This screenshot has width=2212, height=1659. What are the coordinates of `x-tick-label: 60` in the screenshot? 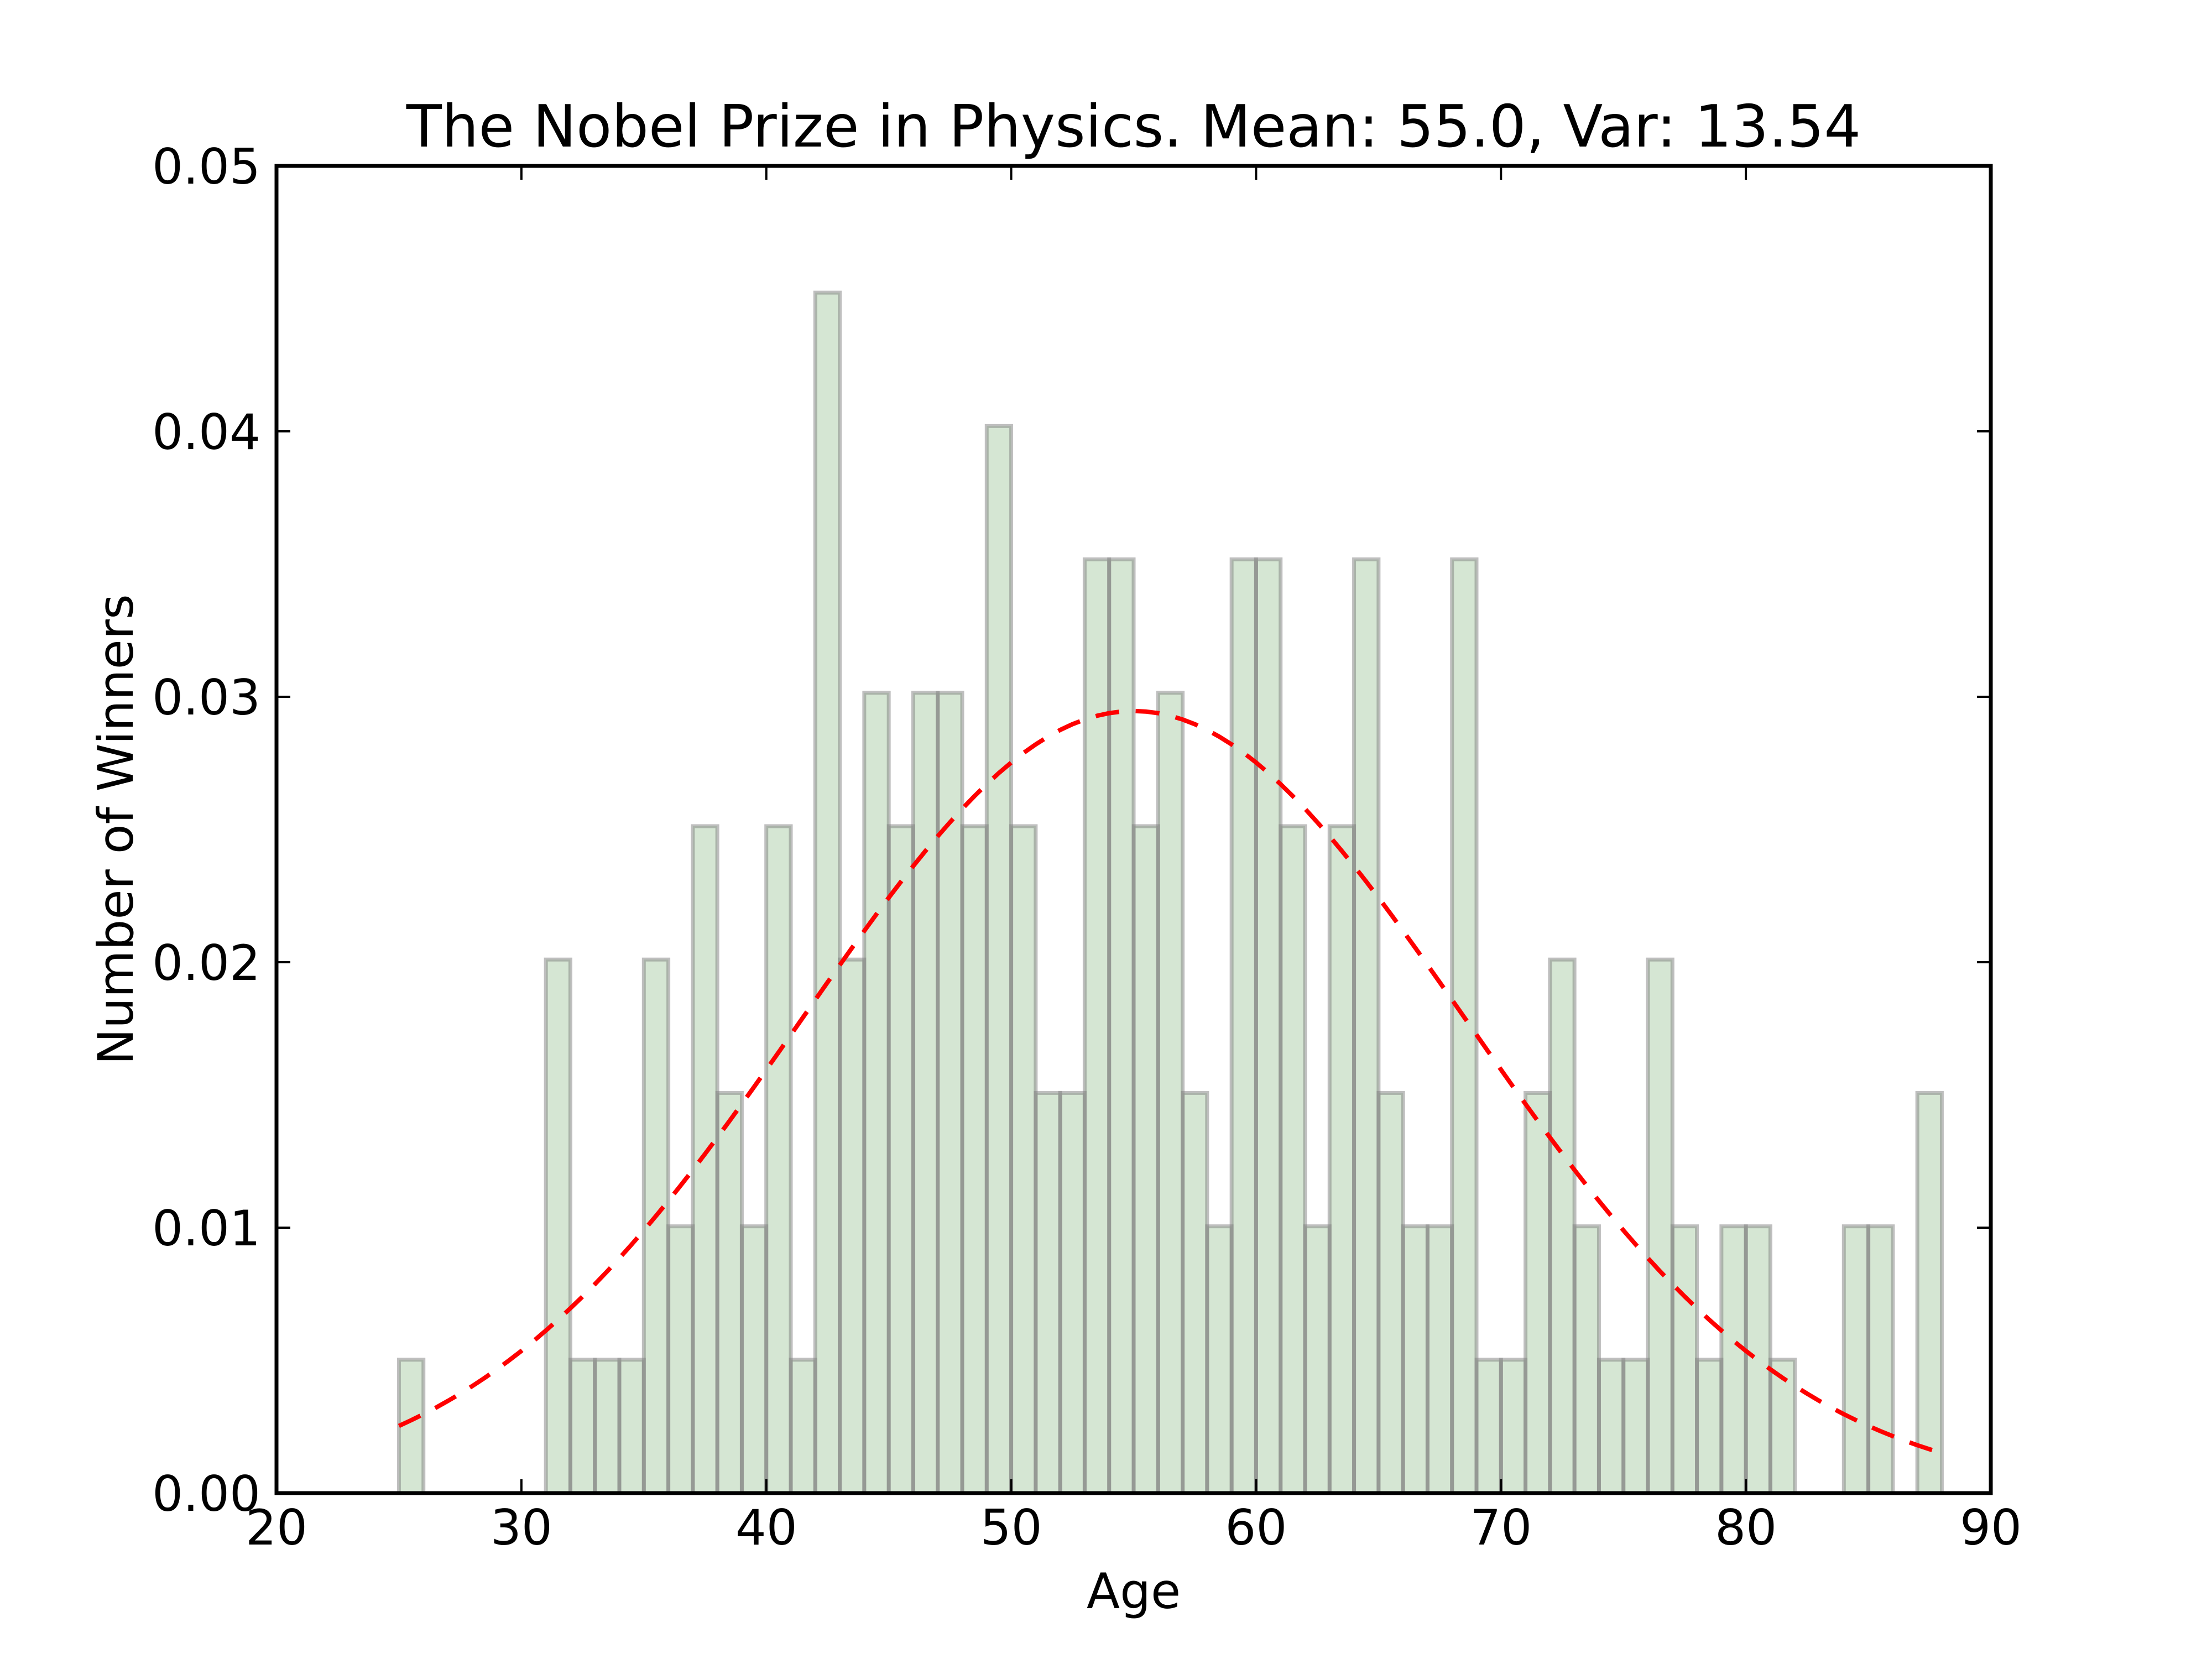 It's located at (1256, 1528).